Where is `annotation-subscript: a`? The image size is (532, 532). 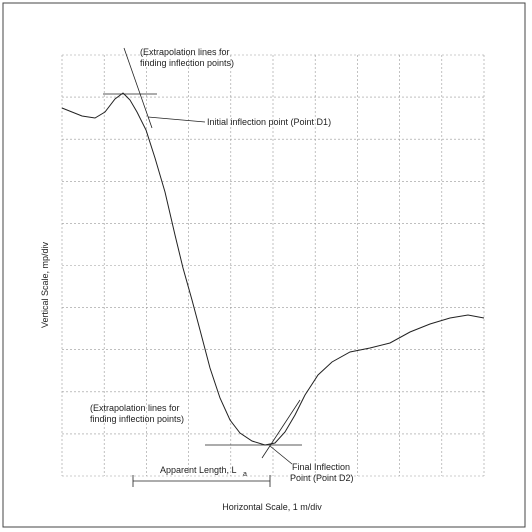
annotation-subscript: a is located at coordinates (245, 474).